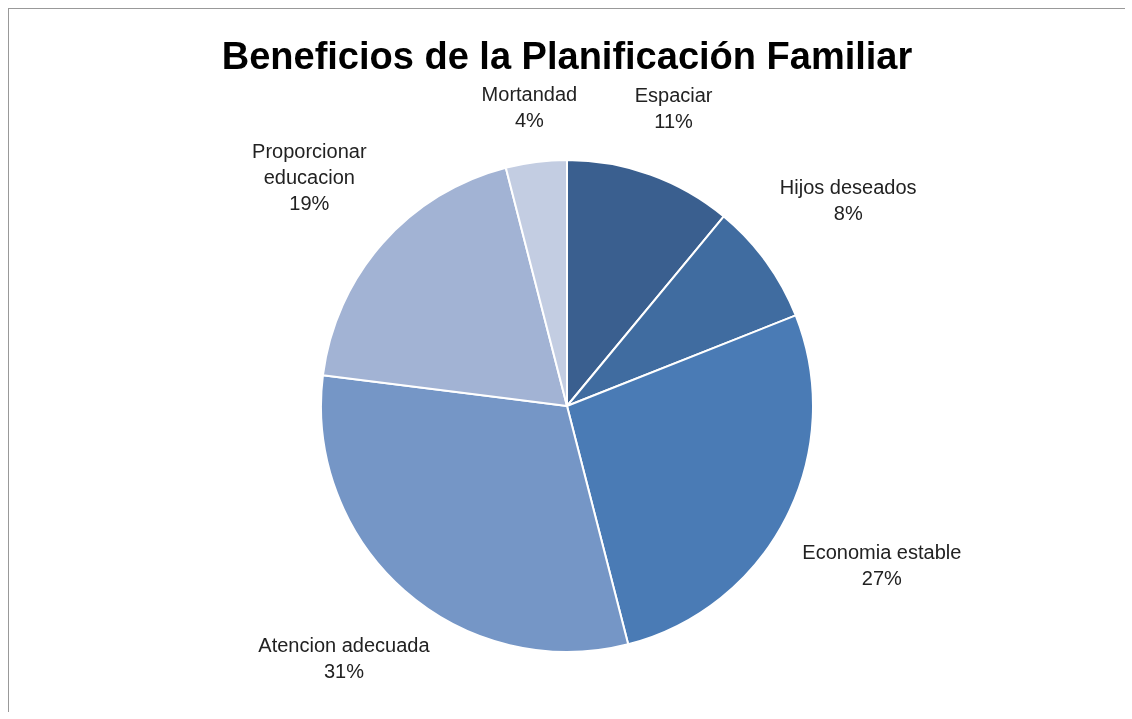  Describe the element at coordinates (674, 121) in the screenshot. I see `data-label: 11%` at that location.